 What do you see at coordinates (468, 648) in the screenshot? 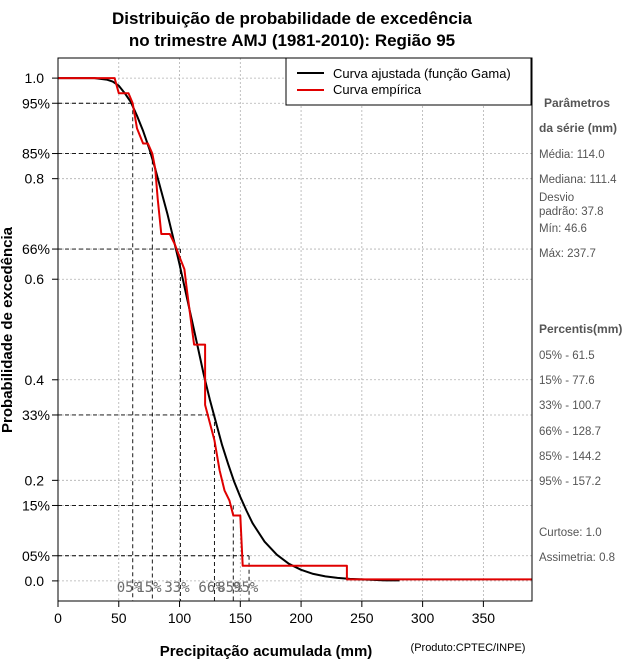
I see `credit-text: (Produto:CPTEC/INPE)` at bounding box center [468, 648].